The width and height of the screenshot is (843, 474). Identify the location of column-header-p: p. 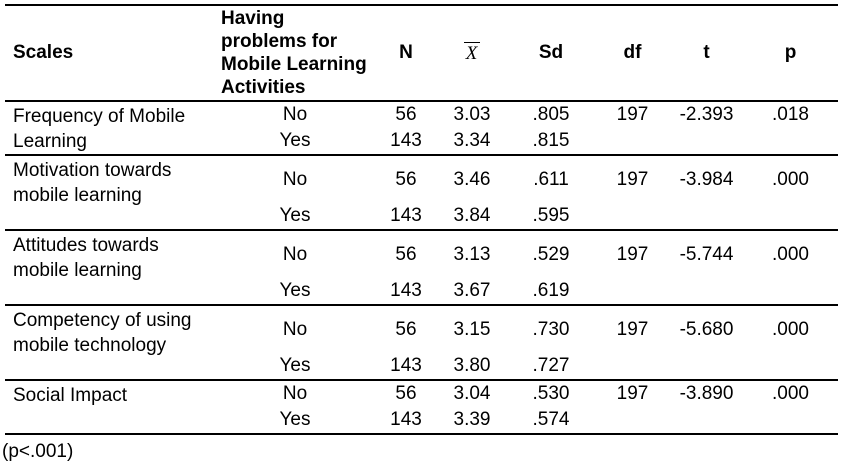
(790, 52).